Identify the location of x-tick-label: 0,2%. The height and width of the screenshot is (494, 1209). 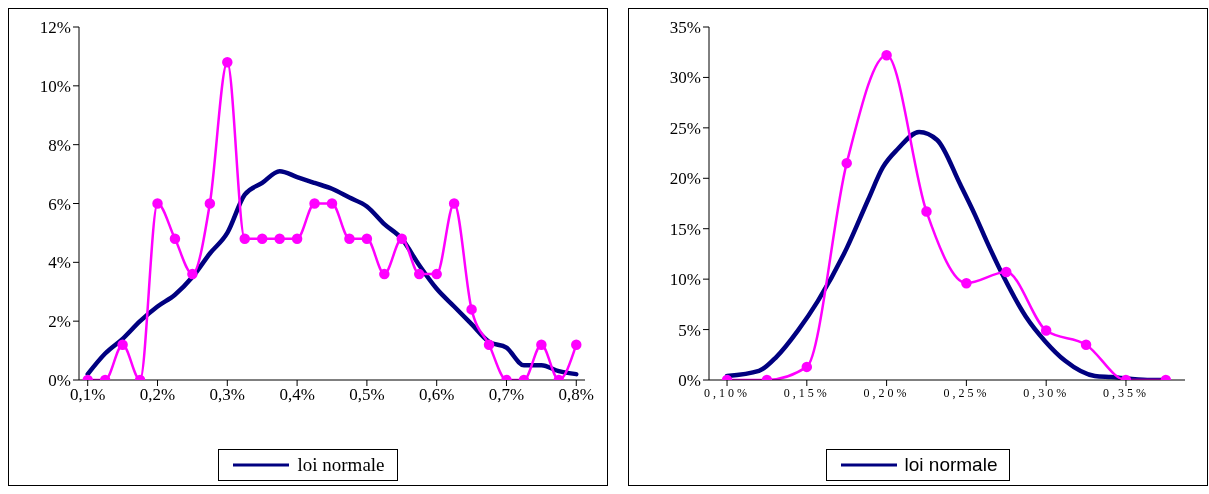
(157, 395).